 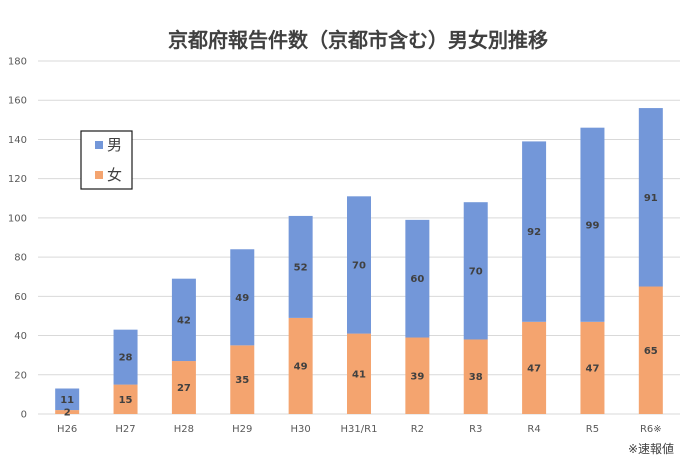 I want to click on x-tick-label: H30, so click(x=301, y=429).